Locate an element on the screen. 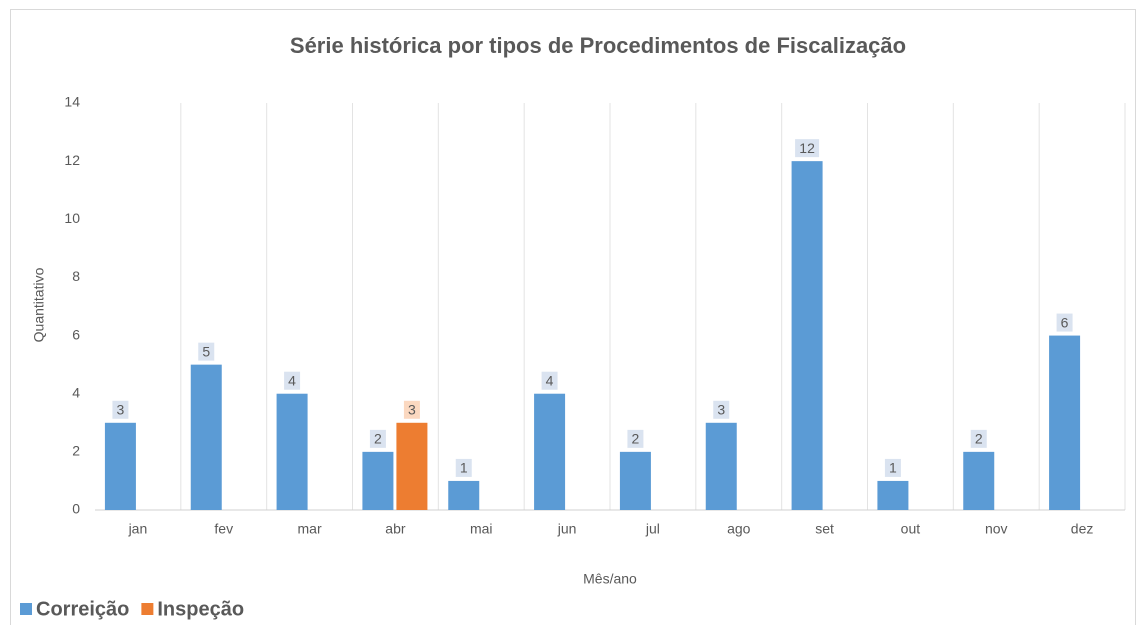 The width and height of the screenshot is (1137, 630). y-tick-label: 14 is located at coordinates (72, 102).